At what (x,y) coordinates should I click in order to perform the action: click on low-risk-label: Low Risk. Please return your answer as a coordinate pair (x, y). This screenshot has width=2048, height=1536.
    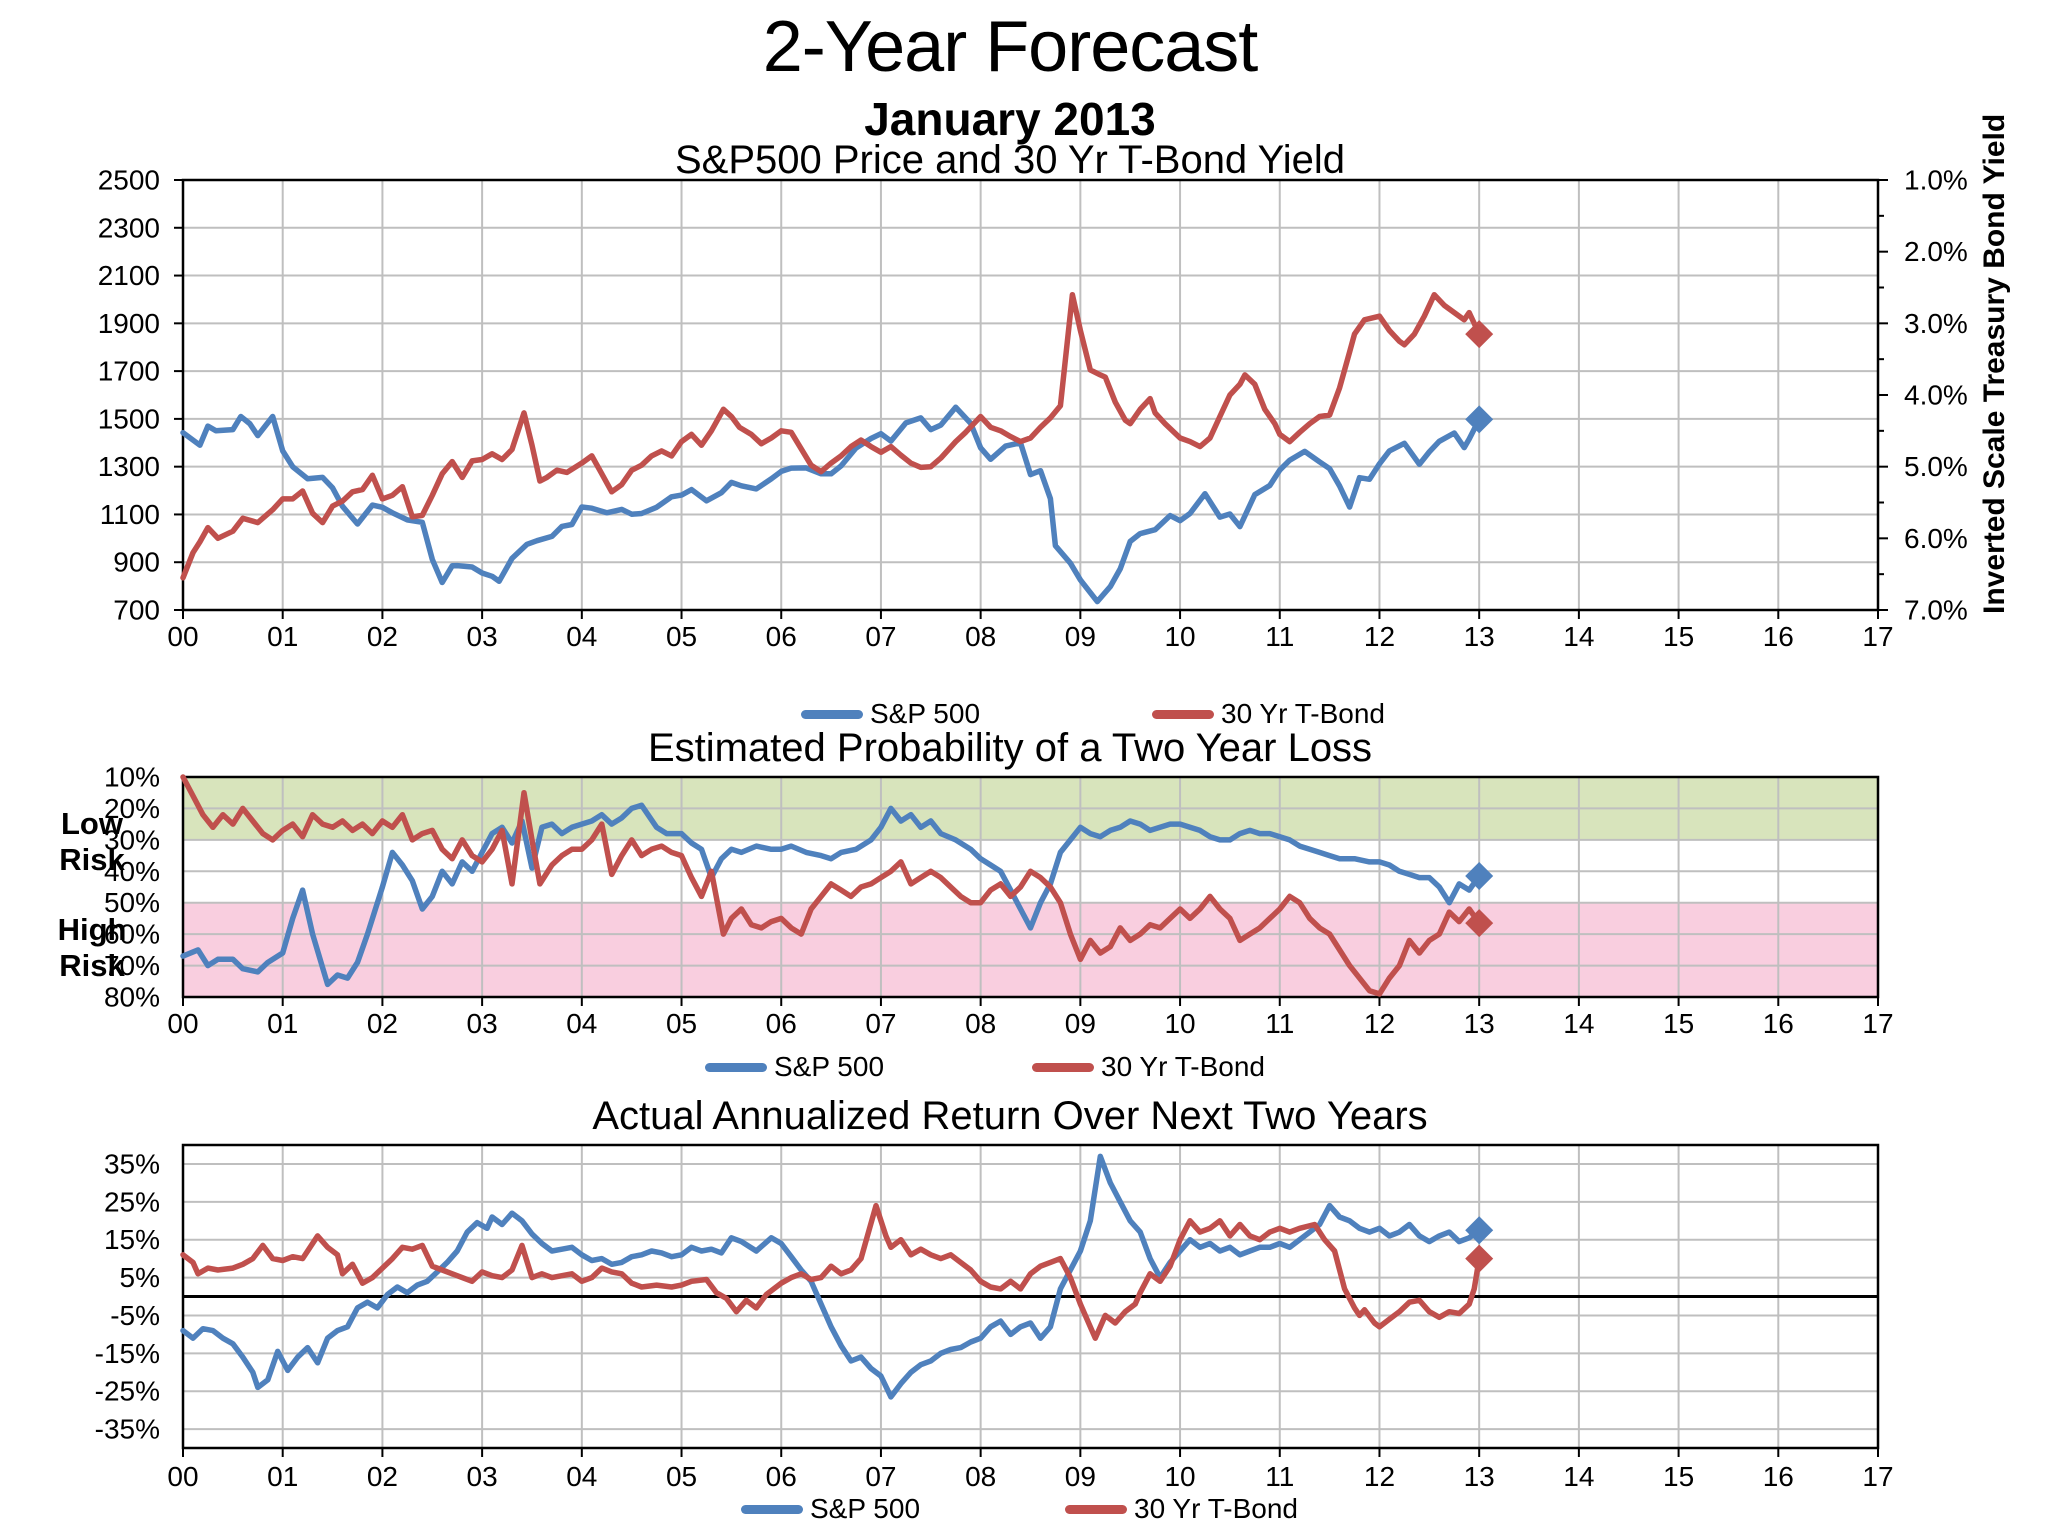
    Looking at the image, I should click on (92, 841).